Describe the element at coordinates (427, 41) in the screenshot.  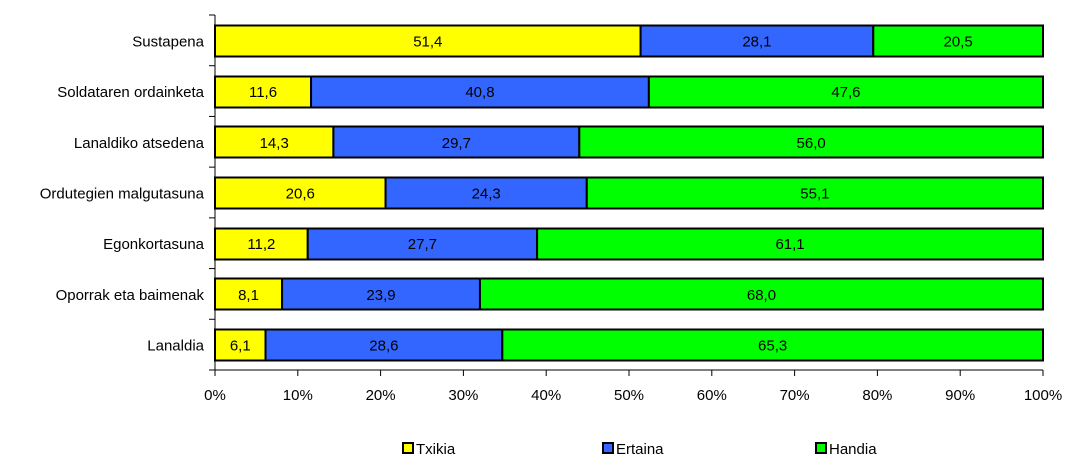
I see `data-label: 51,4` at that location.